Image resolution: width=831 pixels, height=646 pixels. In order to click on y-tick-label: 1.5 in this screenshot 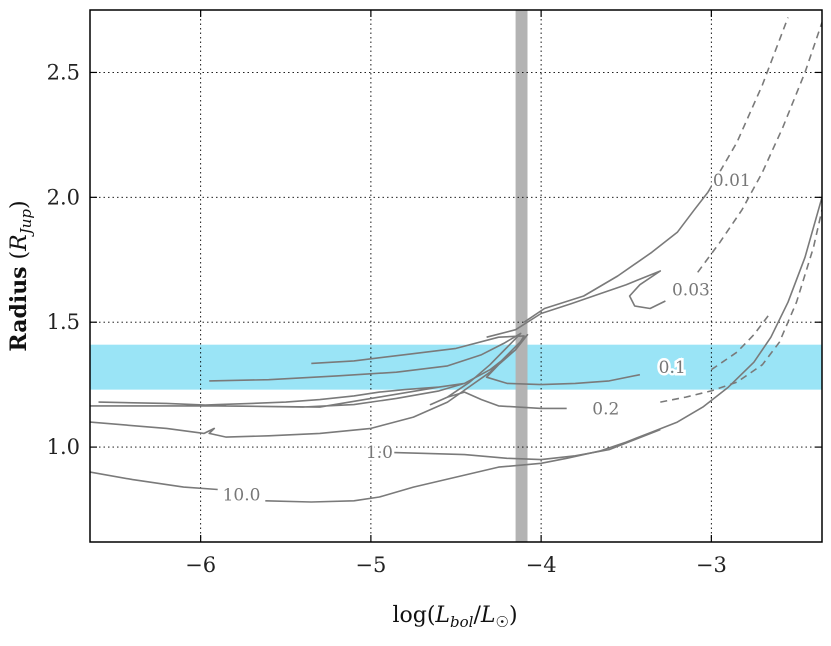, I will do `click(63, 322)`.